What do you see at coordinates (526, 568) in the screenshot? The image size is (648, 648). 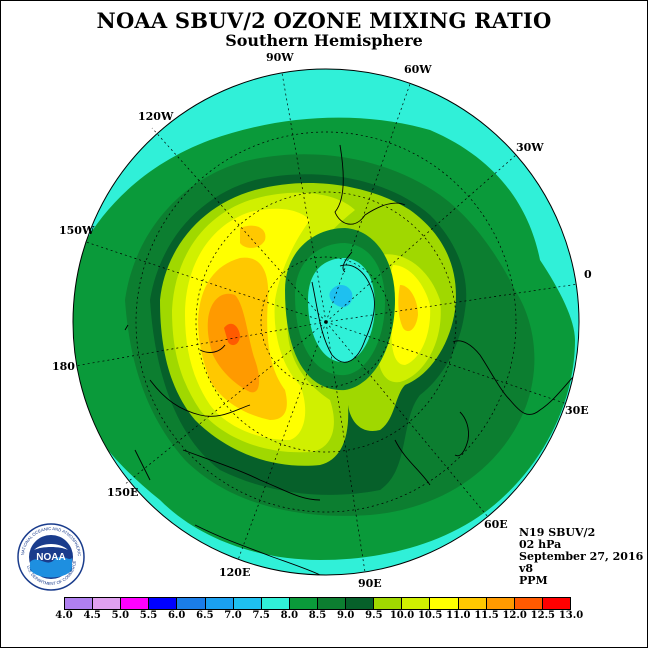 I see `info-version: v8` at bounding box center [526, 568].